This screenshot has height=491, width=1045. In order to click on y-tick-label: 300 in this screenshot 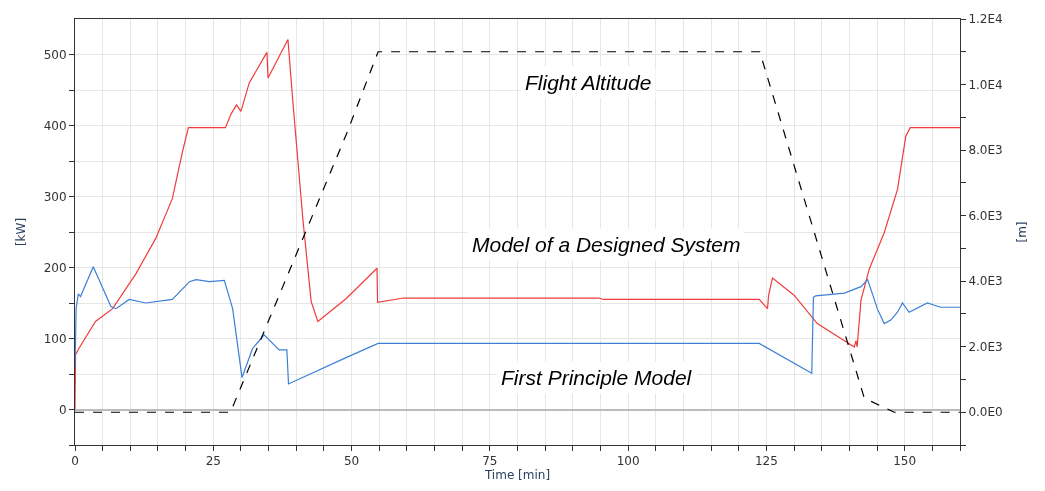, I will do `click(55, 196)`.